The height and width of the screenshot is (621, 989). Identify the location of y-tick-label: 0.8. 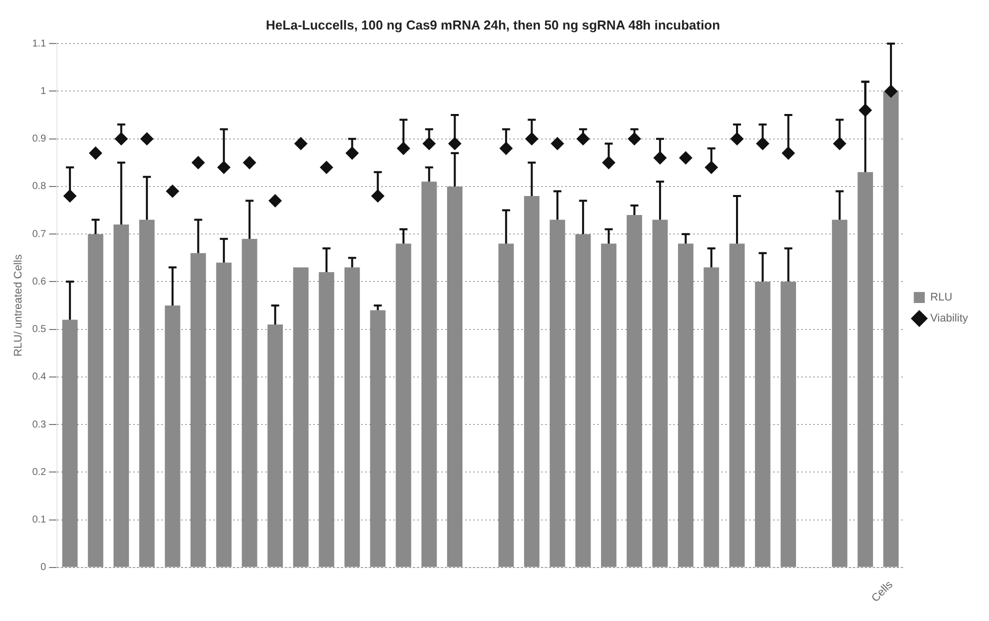
(39, 186).